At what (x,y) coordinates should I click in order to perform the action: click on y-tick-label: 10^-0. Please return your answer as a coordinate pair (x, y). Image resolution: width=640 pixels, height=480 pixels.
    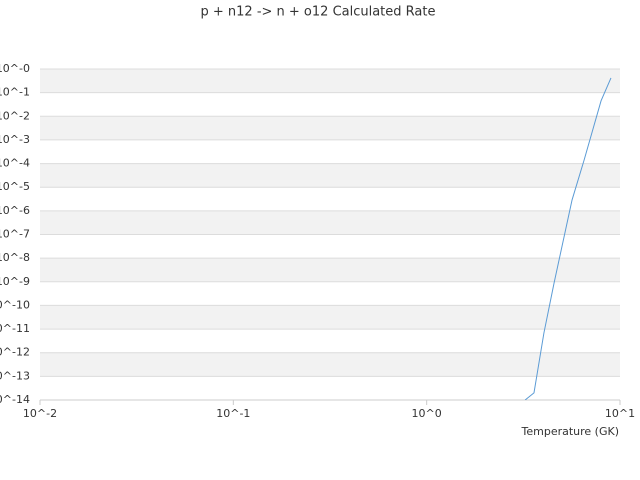
    Looking at the image, I should click on (15, 68).